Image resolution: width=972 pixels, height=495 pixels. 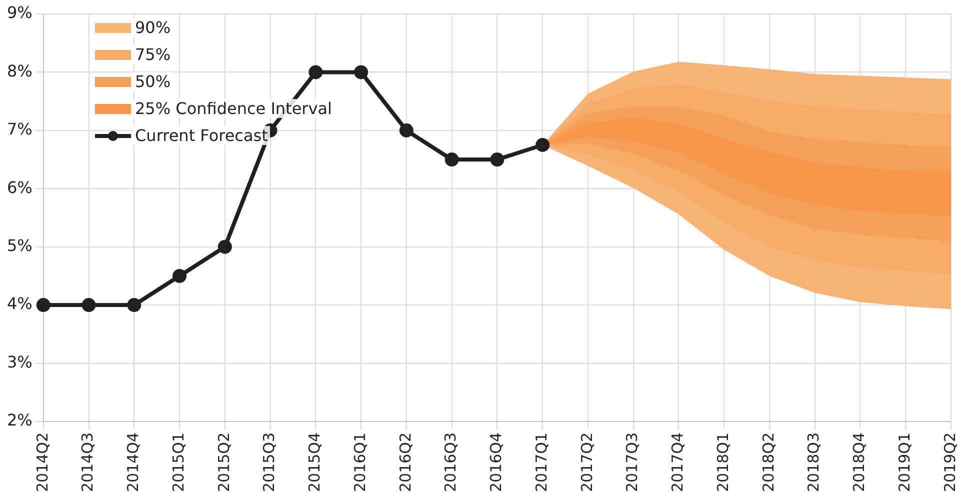 What do you see at coordinates (723, 462) in the screenshot?
I see `x-tick-label: 2018Q1` at bounding box center [723, 462].